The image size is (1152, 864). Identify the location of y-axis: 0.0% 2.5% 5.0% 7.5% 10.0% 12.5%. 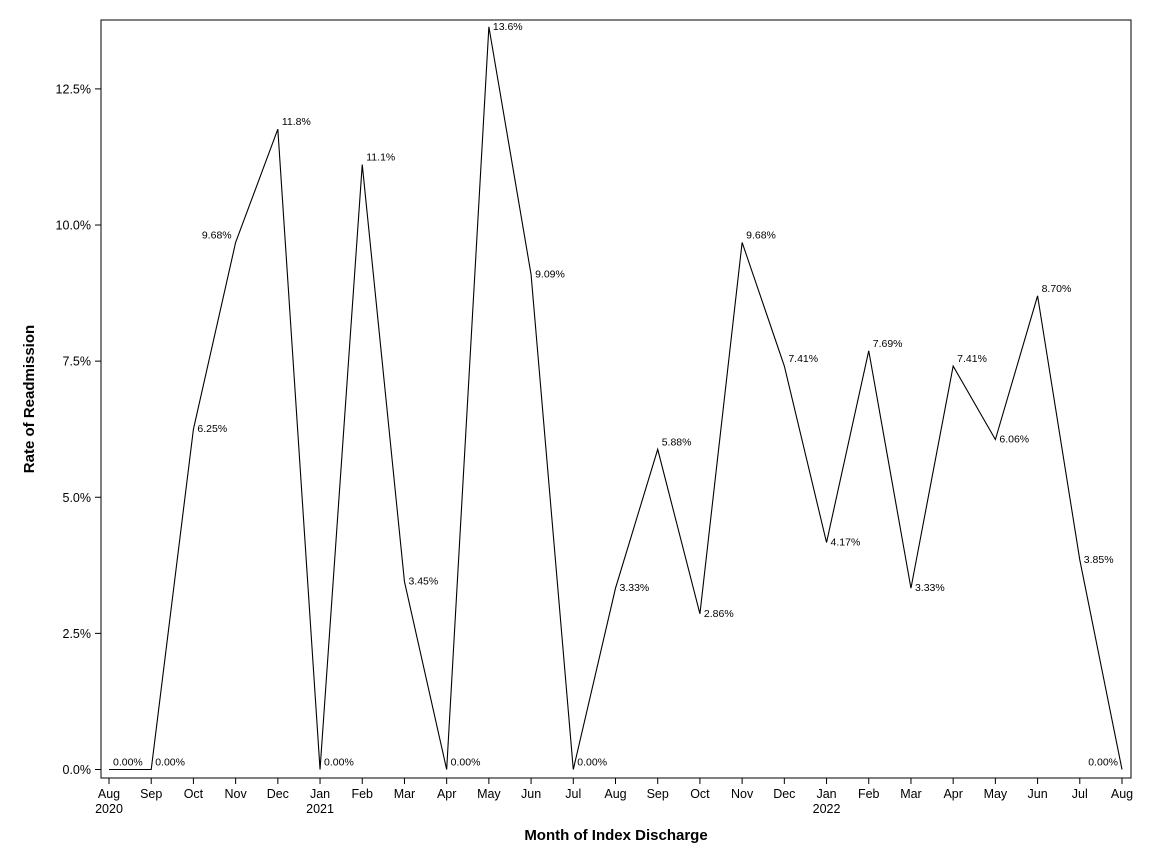
(78, 429).